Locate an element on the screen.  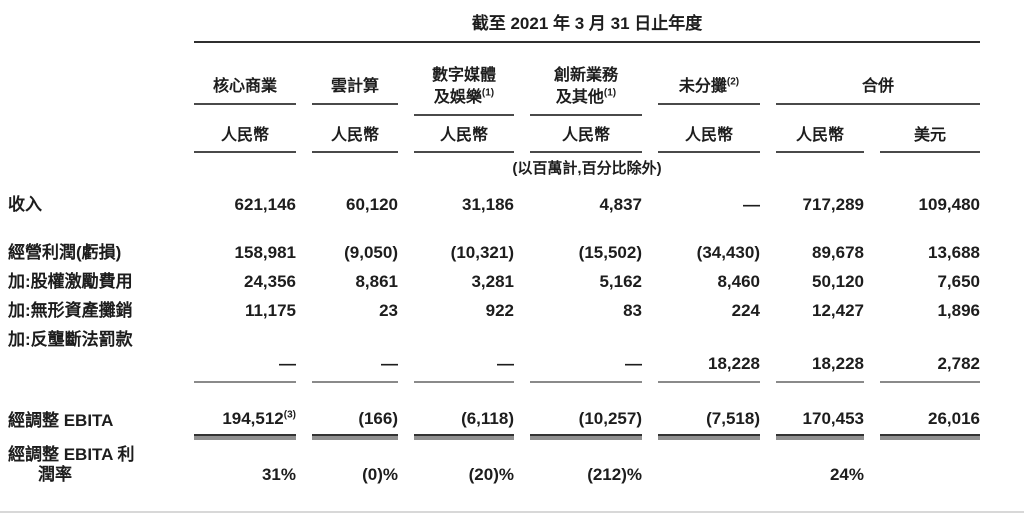
row-label: 經調整 EBITA 利 潤率 is located at coordinates (93, 460).